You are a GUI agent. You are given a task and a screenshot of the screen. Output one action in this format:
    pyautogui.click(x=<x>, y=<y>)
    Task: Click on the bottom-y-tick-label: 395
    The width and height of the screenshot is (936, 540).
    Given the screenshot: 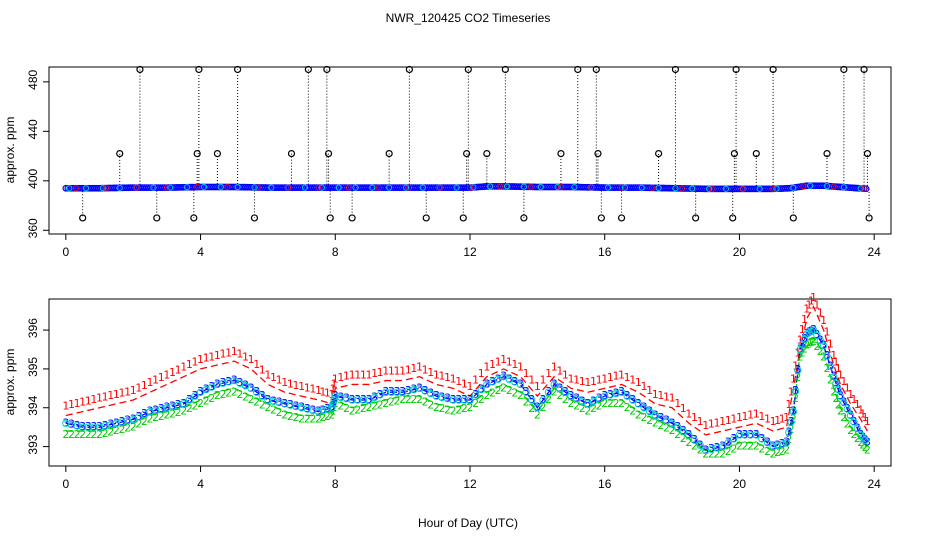 What is the action you would take?
    pyautogui.click(x=33, y=367)
    